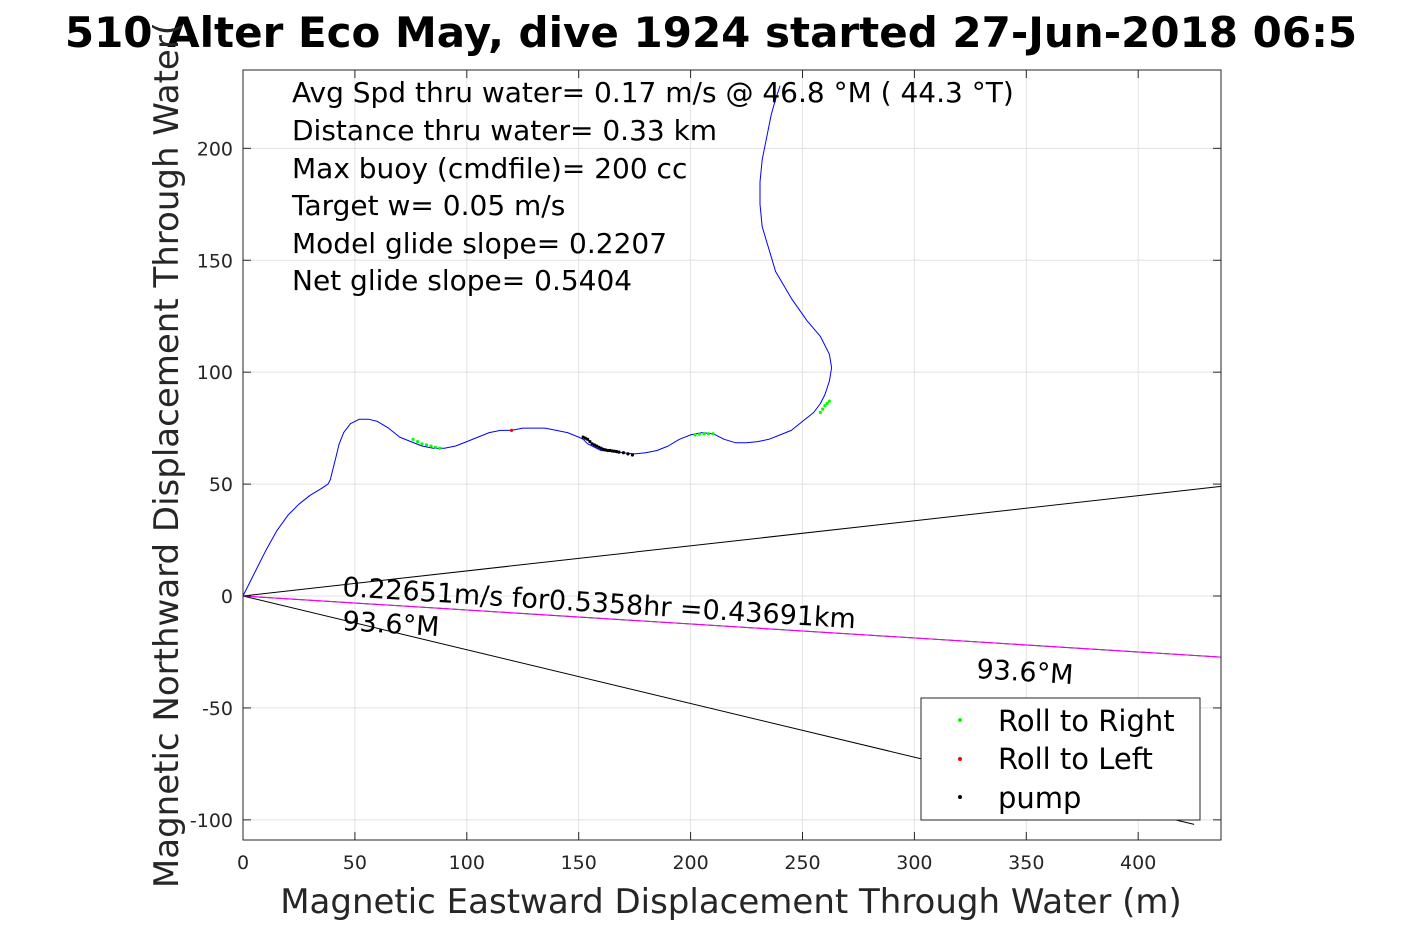 The image size is (1417, 945). Describe the element at coordinates (479, 243) in the screenshot. I see `stat-model-glide: Model glide slope= 0.2207` at that location.